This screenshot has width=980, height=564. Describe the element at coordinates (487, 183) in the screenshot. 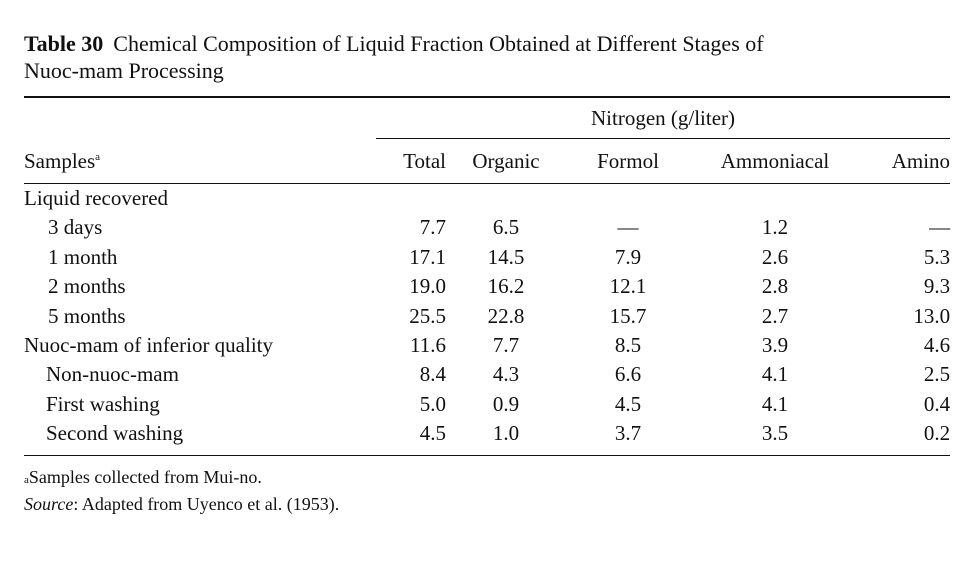

I see `header-rule` at that location.